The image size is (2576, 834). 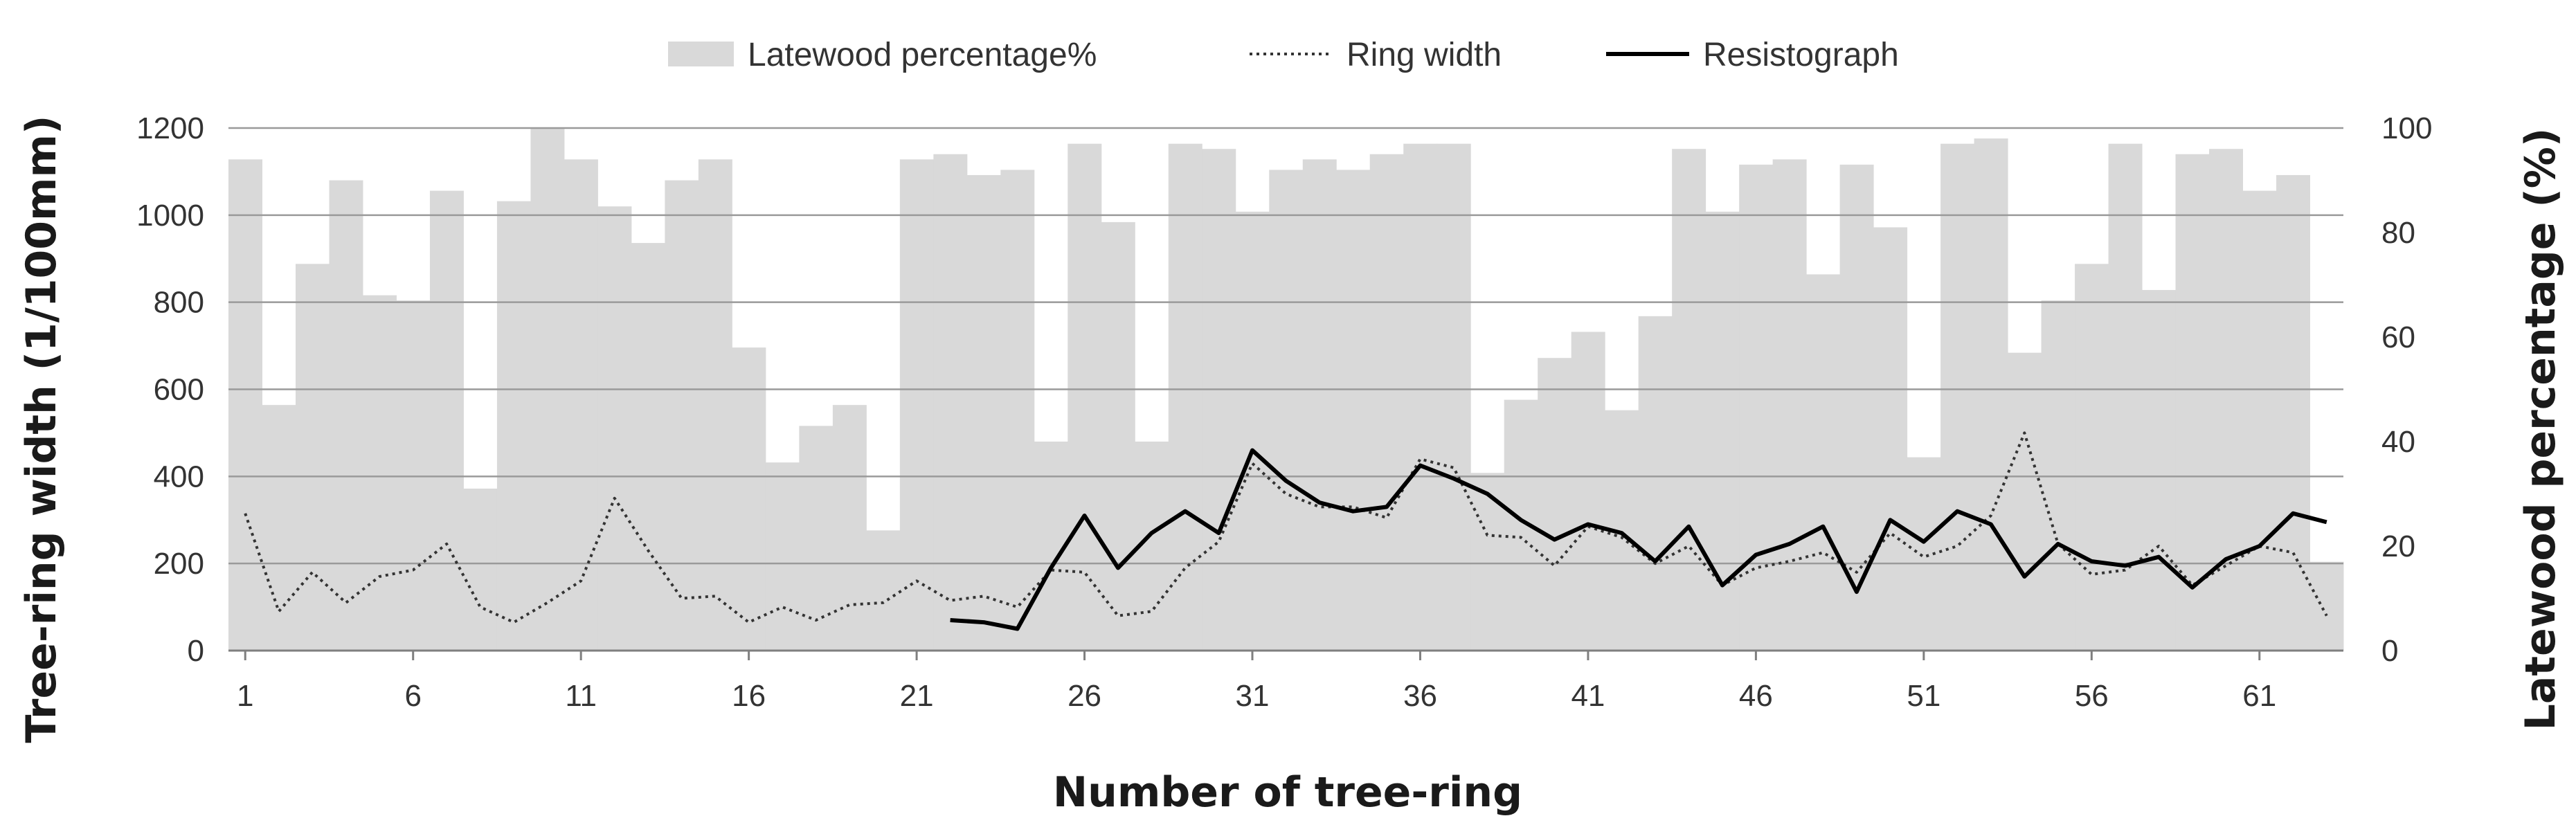 I want to click on y-tick-label-right: 100, so click(x=2406, y=128).